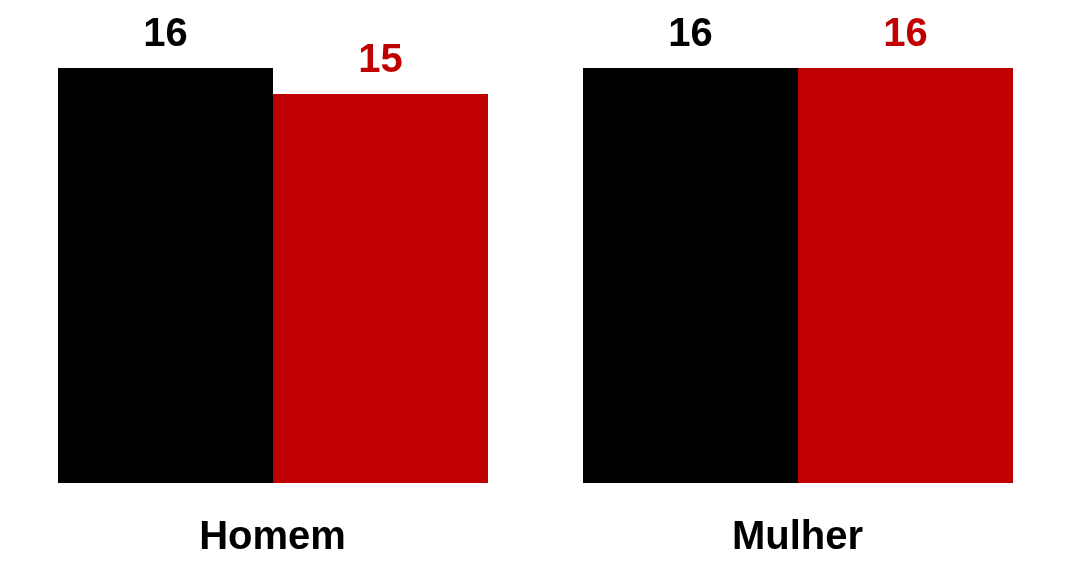 The image size is (1088, 581). I want to click on x-tick-label: Mulher, so click(797, 535).